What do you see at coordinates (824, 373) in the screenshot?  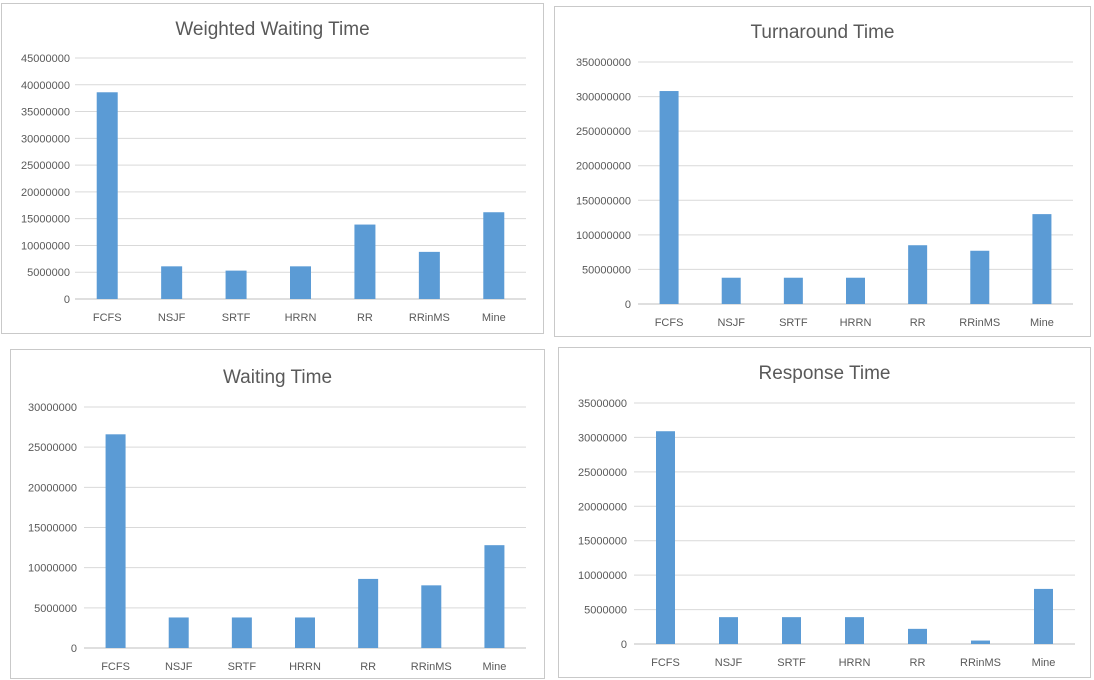 I see `chart-title: Response Time` at bounding box center [824, 373].